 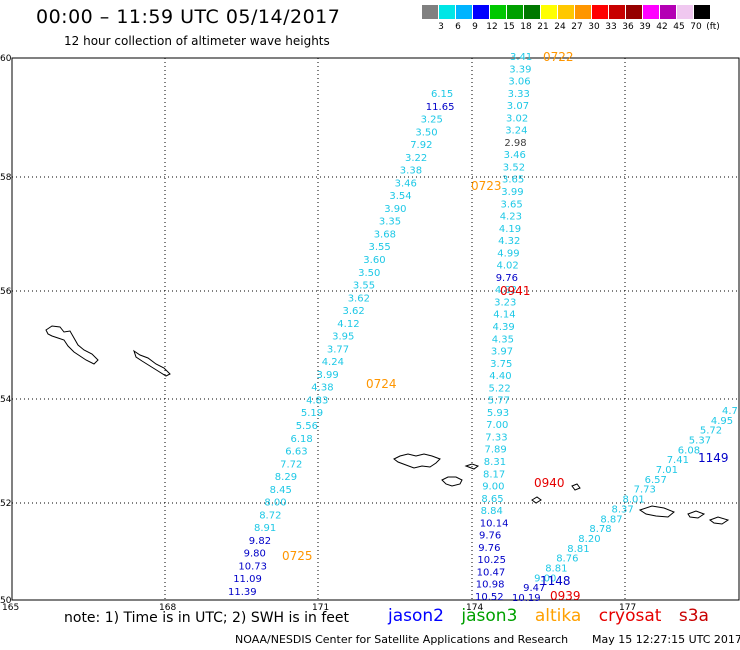 What do you see at coordinates (594, 27) in the screenshot?
I see `color-scale-tick: 30` at bounding box center [594, 27].